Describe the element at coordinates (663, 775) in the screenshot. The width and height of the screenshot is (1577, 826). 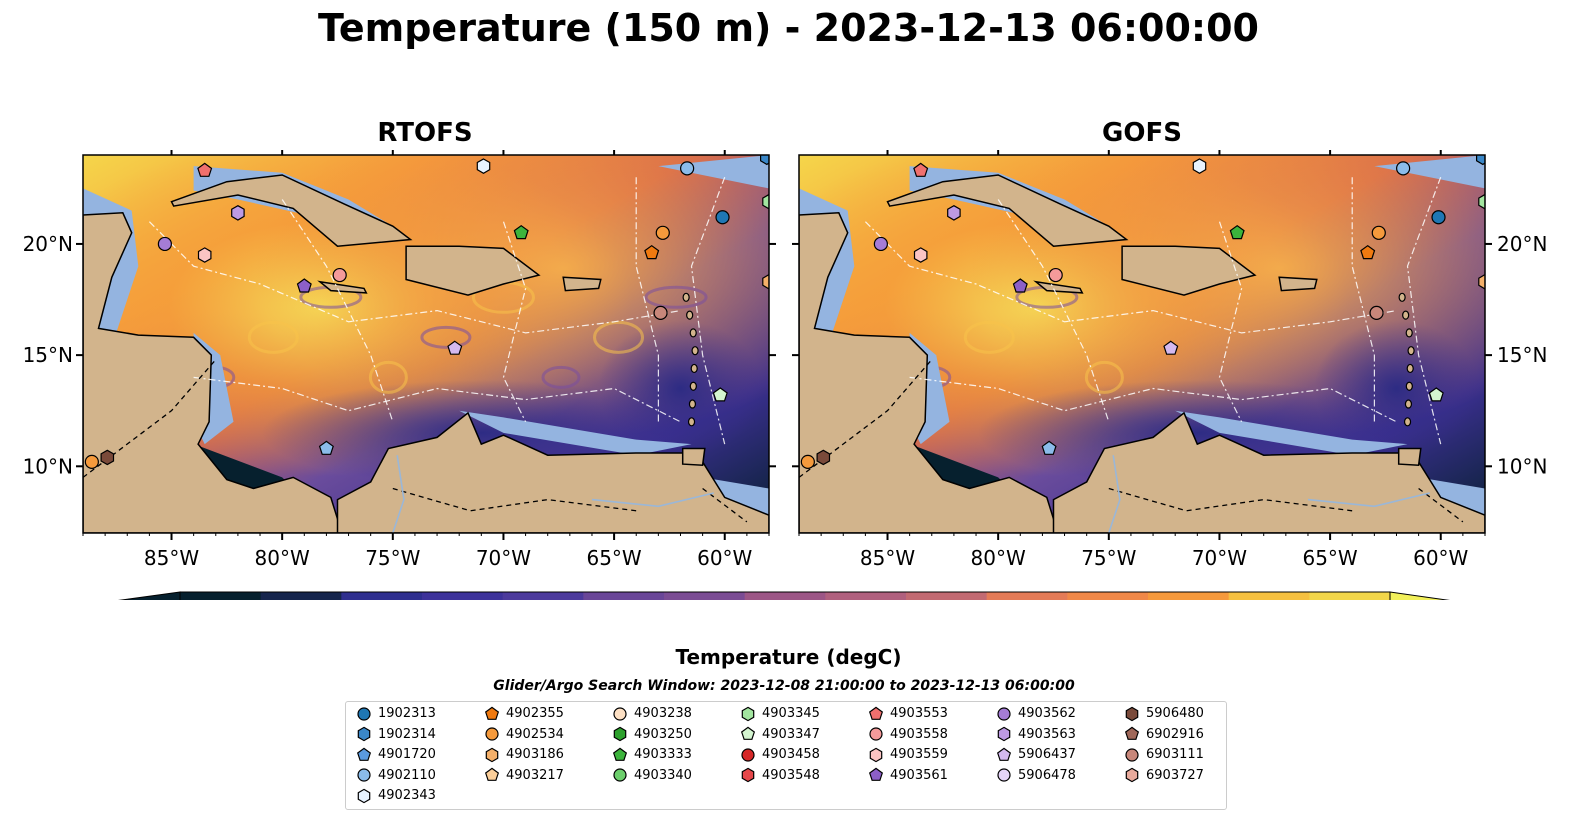
I see `legend-label: 4903340` at that location.